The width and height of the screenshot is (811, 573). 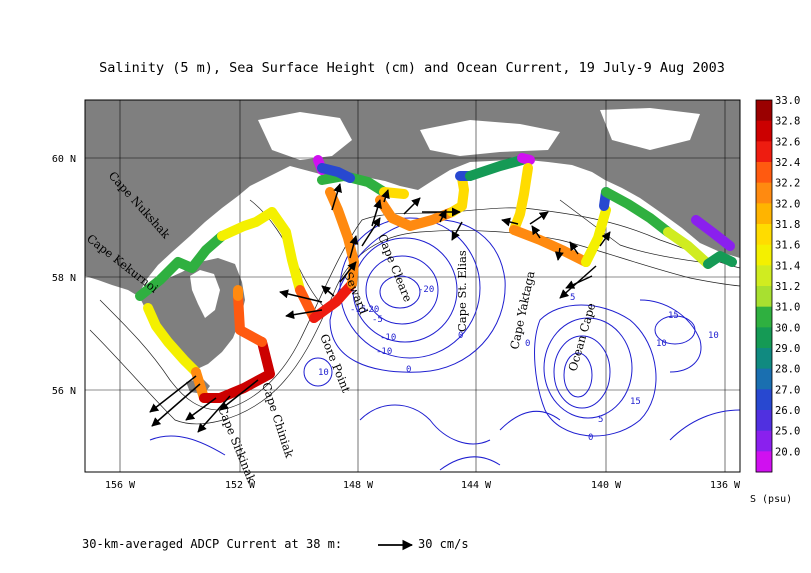 I want to click on current-scale-value: 30 cm/s, so click(x=443, y=544).